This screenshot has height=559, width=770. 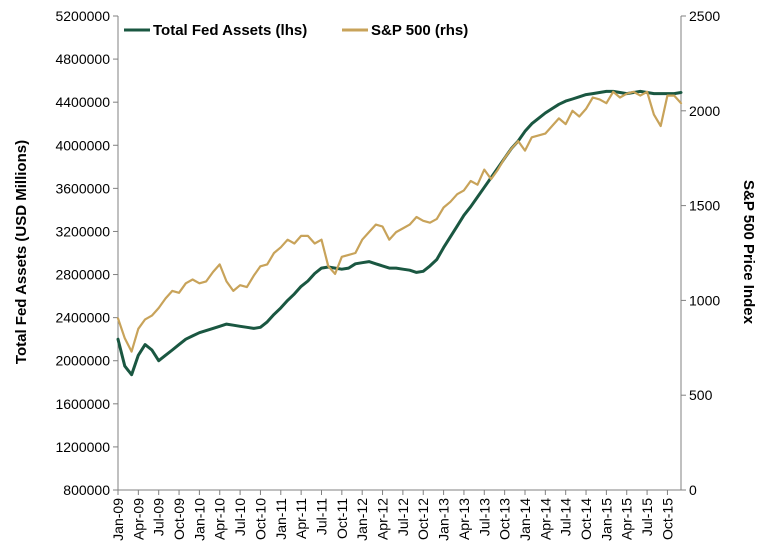 I want to click on right-tick-label: 1000, so click(x=704, y=300).